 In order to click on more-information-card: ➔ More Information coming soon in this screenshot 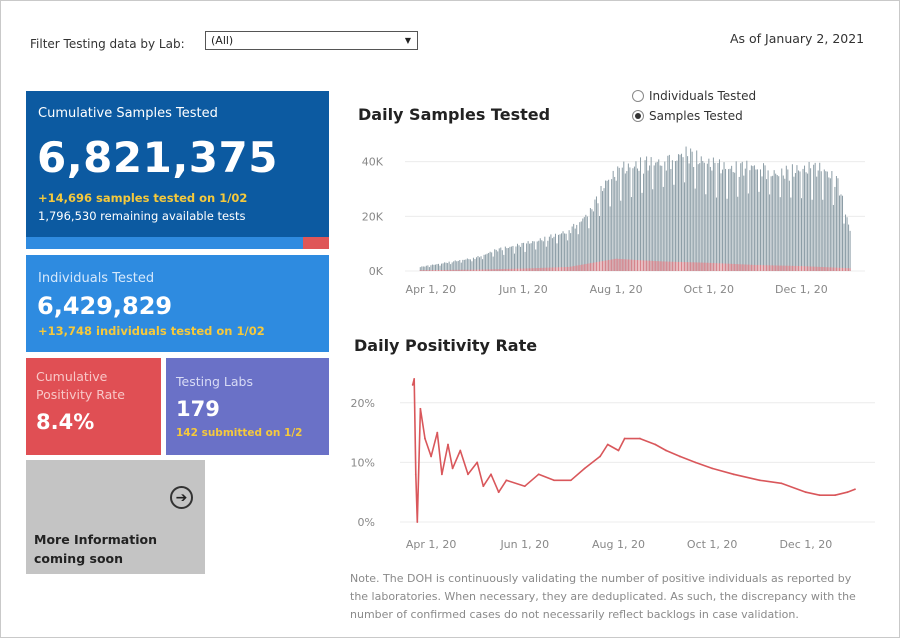, I will do `click(115, 517)`.